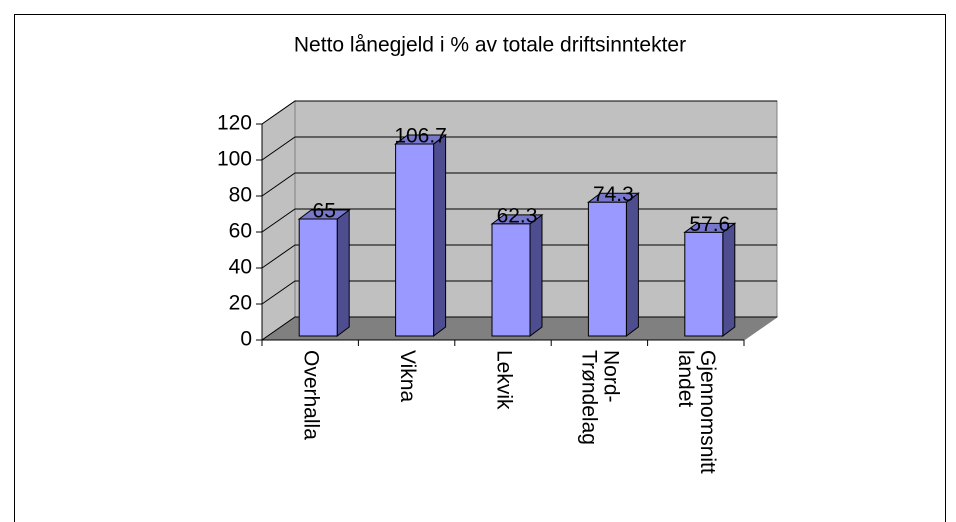 The width and height of the screenshot is (956, 522). What do you see at coordinates (709, 224) in the screenshot?
I see `data-label: 57.6` at bounding box center [709, 224].